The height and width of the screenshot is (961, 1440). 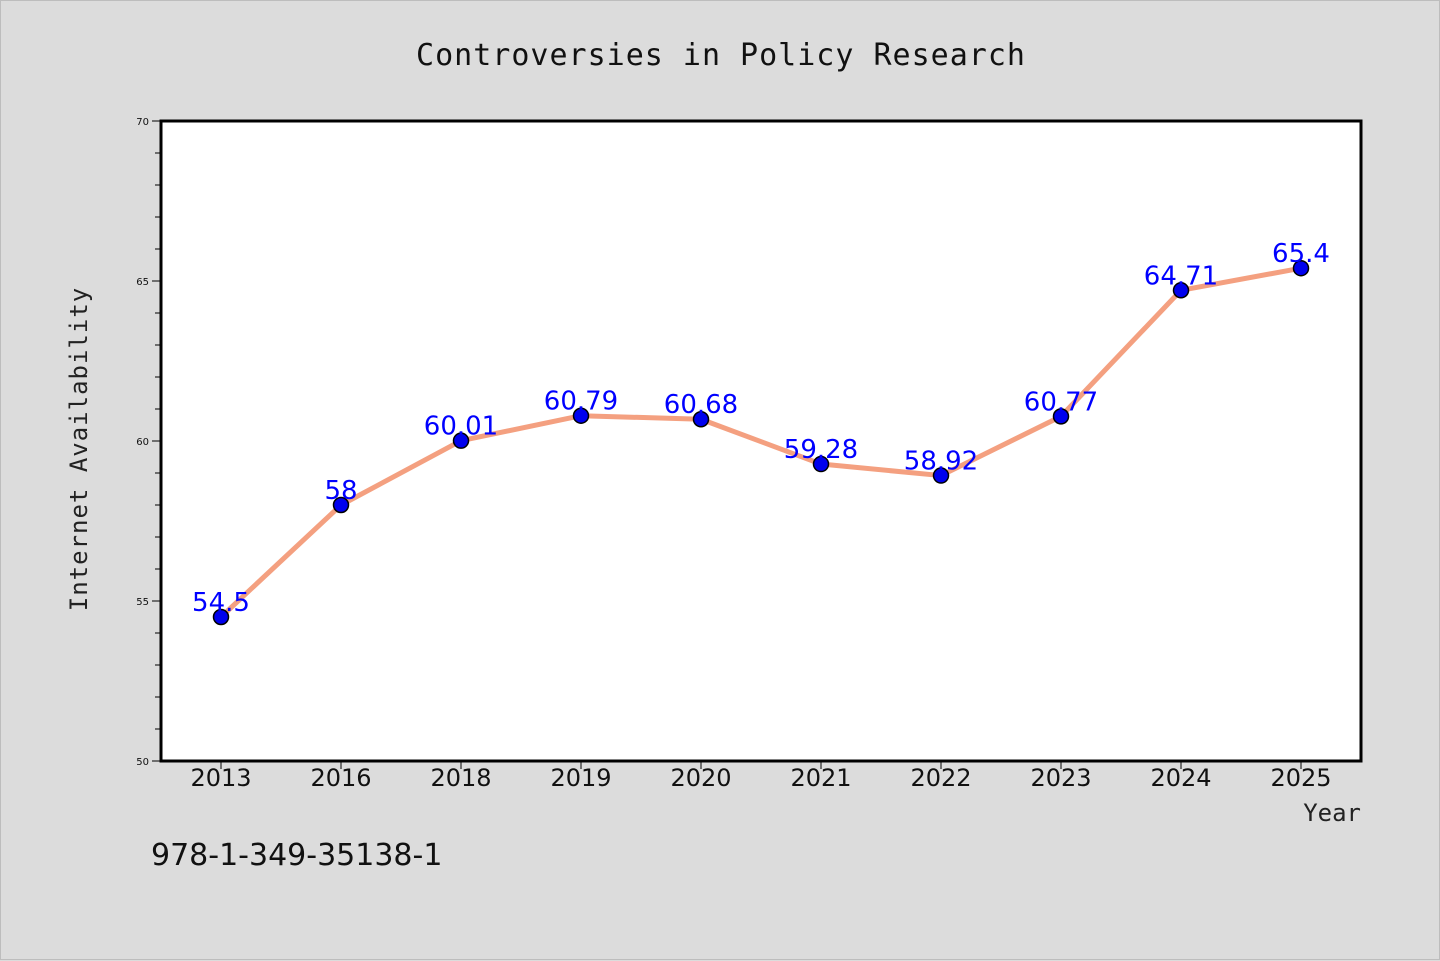 I want to click on y-tick-label: 70, so click(x=142, y=122).